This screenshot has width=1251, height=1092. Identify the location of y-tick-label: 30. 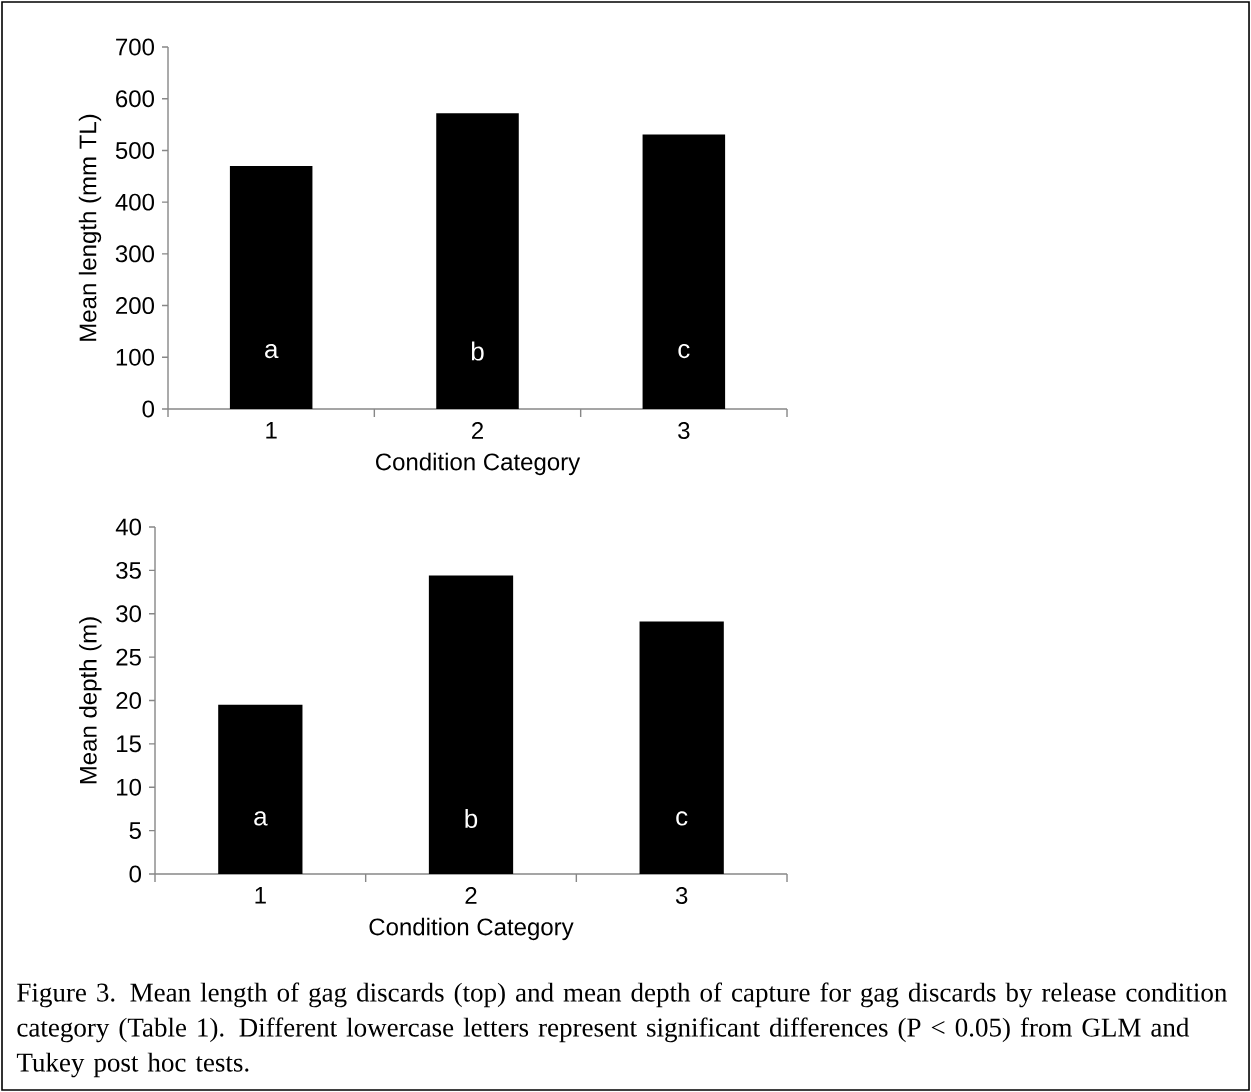
(129, 614).